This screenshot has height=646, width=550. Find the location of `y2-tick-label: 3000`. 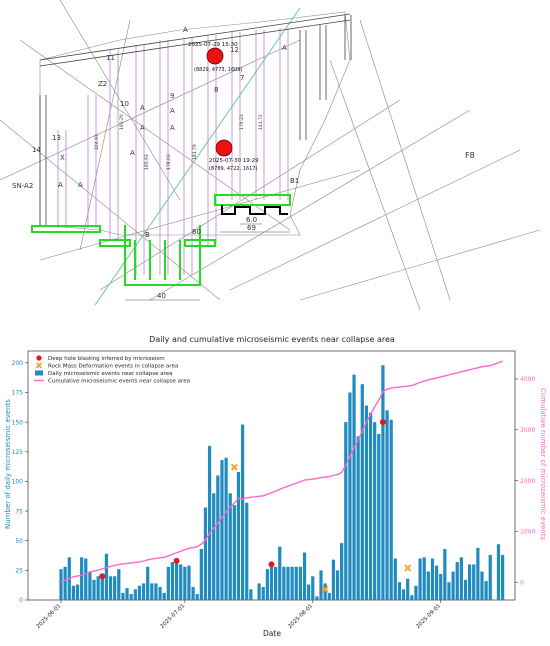

y2-tick-label: 3000 is located at coordinates (527, 430).